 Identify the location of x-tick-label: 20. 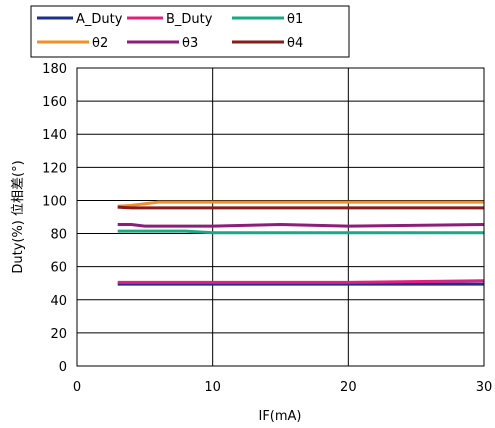
(348, 387).